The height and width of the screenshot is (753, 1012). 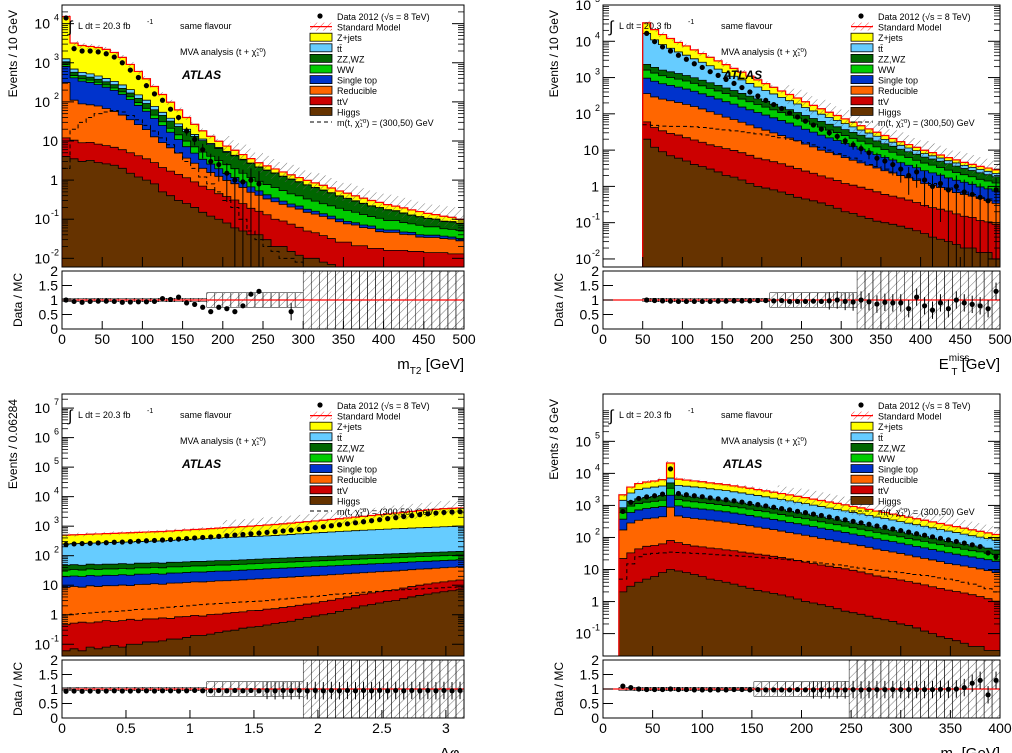 I want to click on x-tick-label: 200, so click(x=223, y=339).